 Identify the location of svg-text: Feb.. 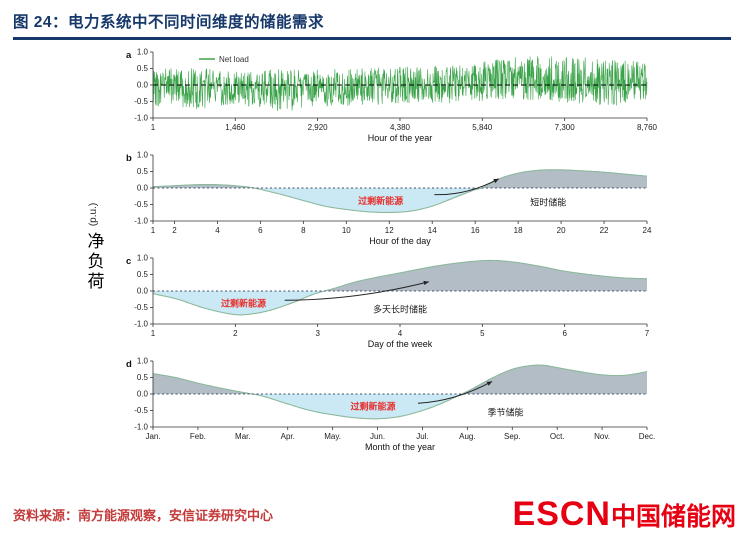
(198, 436).